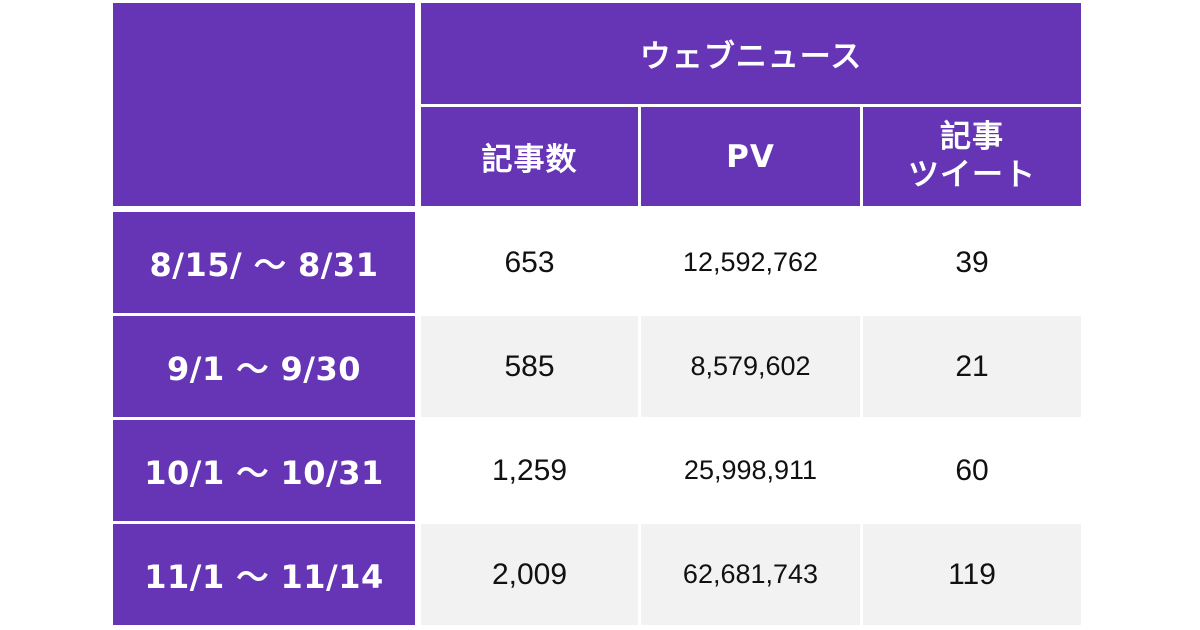 This screenshot has width=1200, height=630. I want to click on column-header-articles: 記事数, so click(529, 156).